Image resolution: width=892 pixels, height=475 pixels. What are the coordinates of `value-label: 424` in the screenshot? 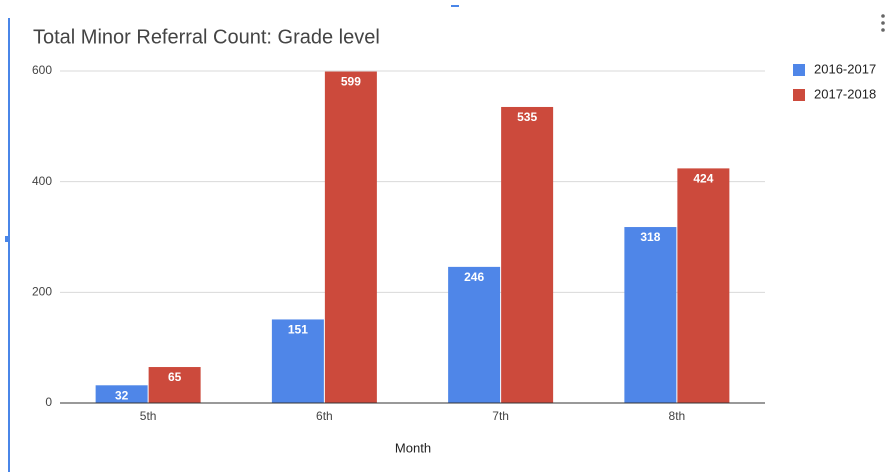 It's located at (703, 179).